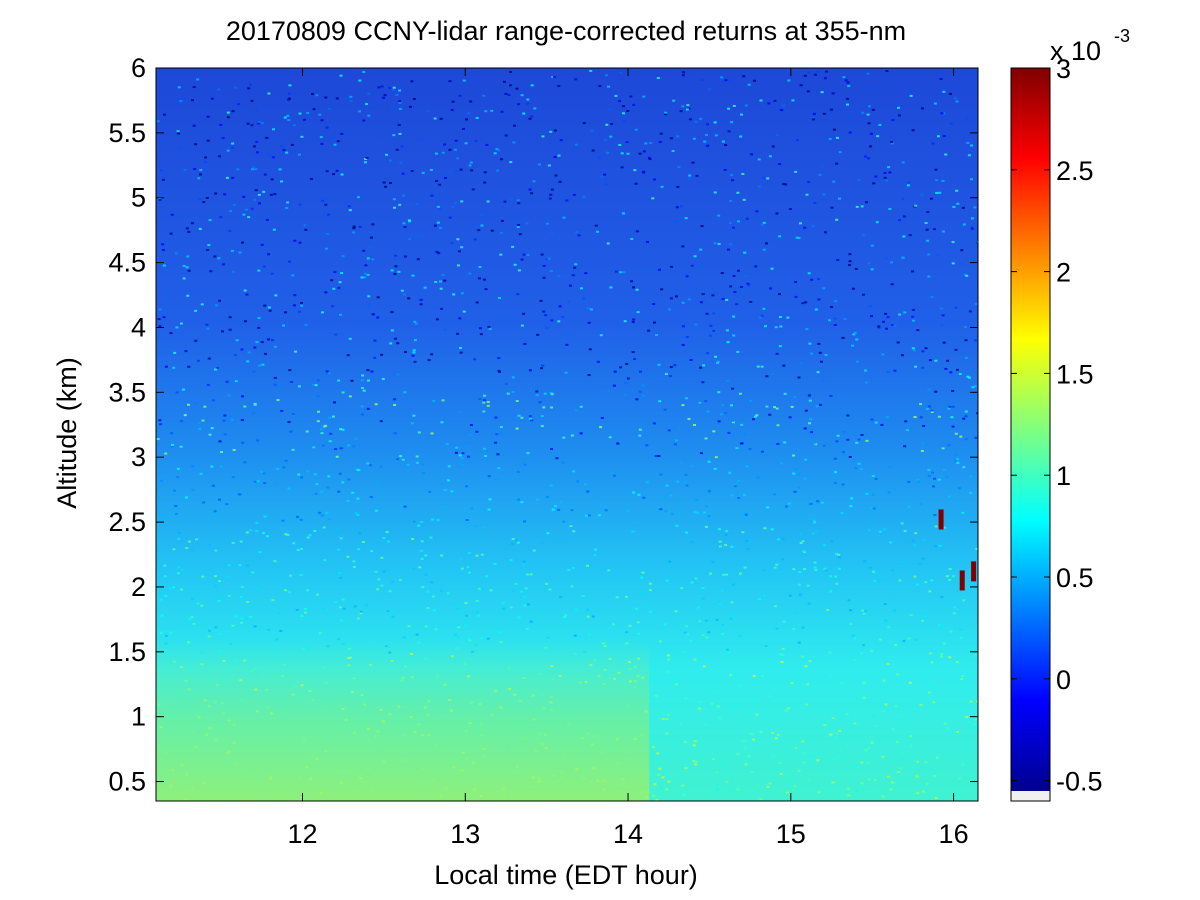 Image resolution: width=1200 pixels, height=900 pixels. Describe the element at coordinates (1075, 51) in the screenshot. I see `colorbar-exponent-base: x 10` at that location.